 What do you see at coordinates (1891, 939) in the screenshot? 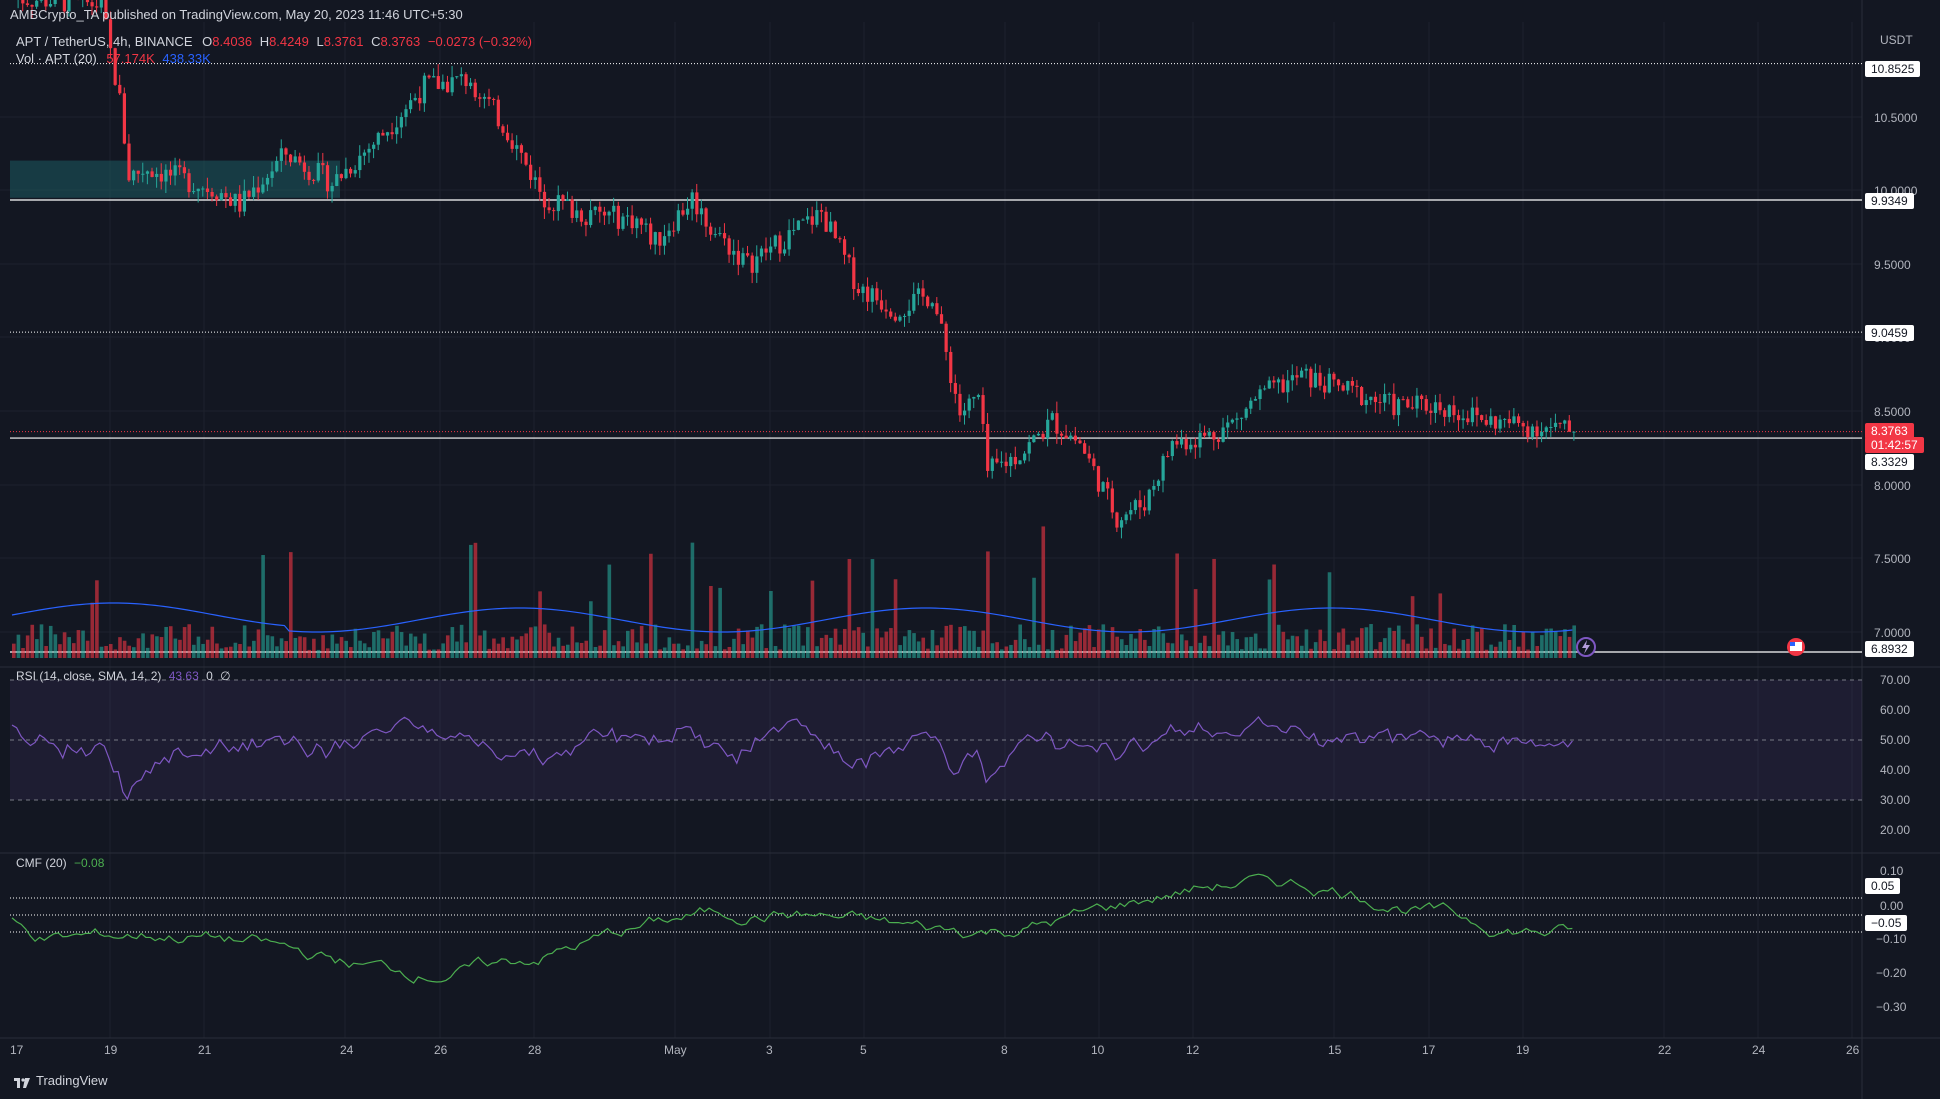
I see `cmf-tick: −0.10` at bounding box center [1891, 939].